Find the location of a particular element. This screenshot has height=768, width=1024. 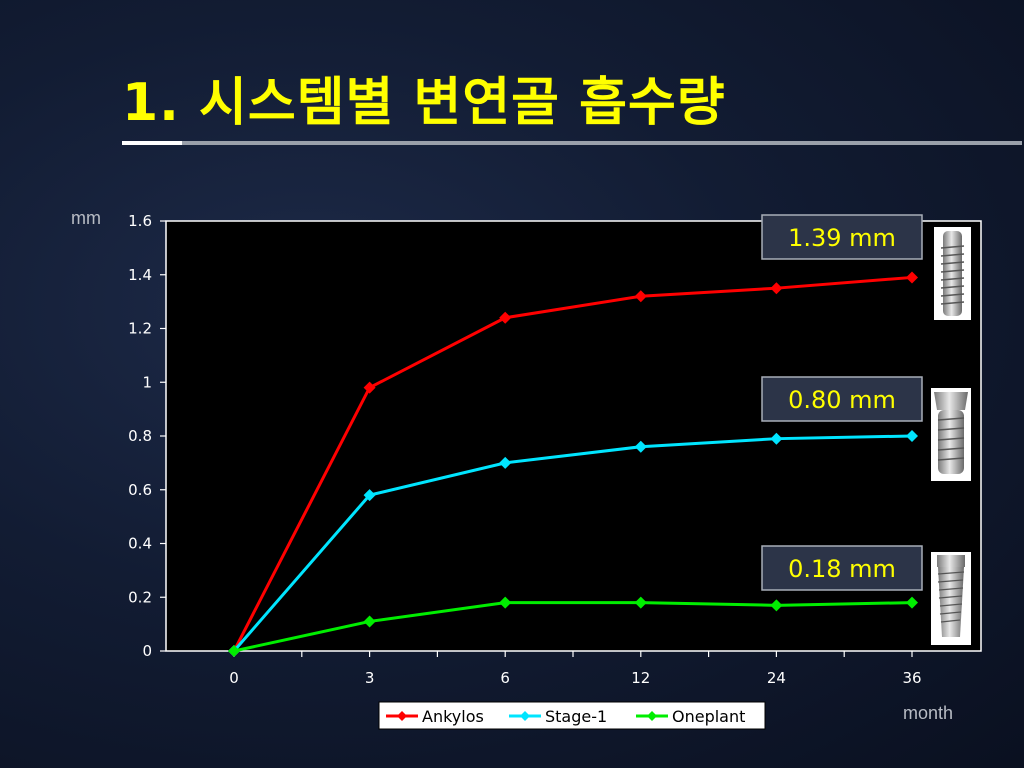

x-tick-label: 36 is located at coordinates (911, 678).